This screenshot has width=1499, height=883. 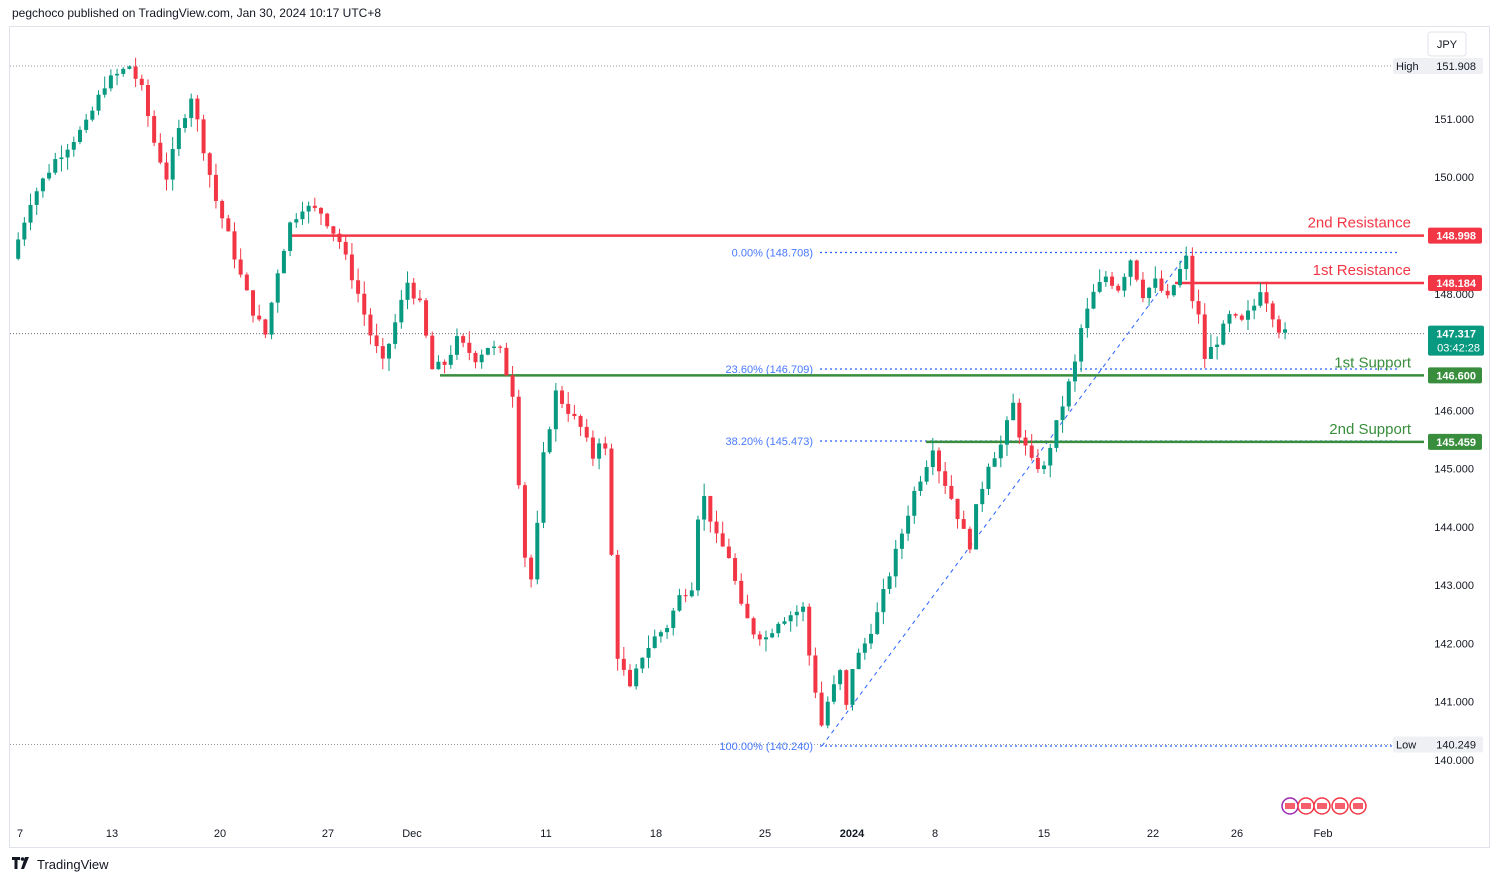 What do you see at coordinates (20, 834) in the screenshot?
I see `time-tick-label: 7` at bounding box center [20, 834].